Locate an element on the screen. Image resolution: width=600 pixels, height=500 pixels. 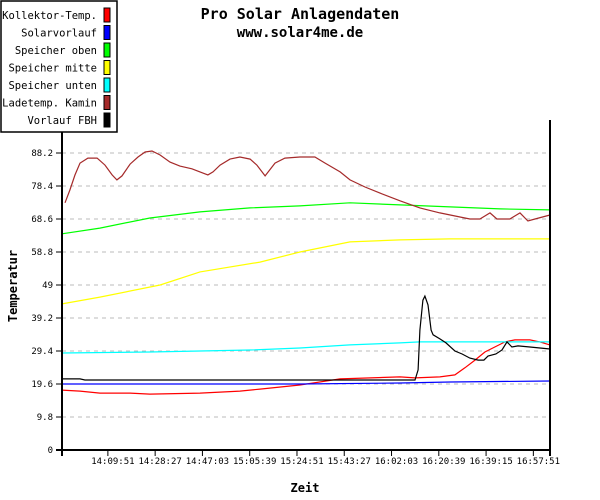
y-tick-label: 49 is located at coordinates (47, 286).